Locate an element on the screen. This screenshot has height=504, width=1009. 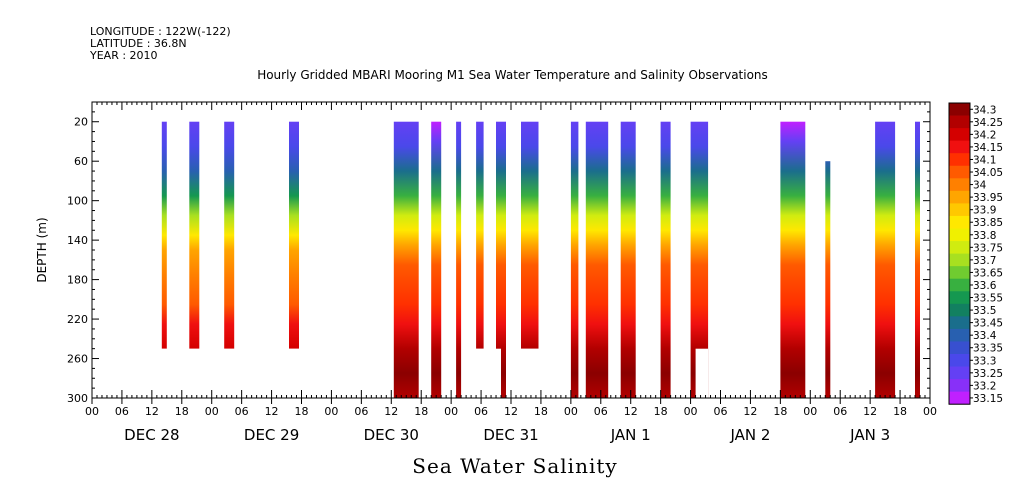
variable-title: Sea Water Salinity is located at coordinates (515, 466).